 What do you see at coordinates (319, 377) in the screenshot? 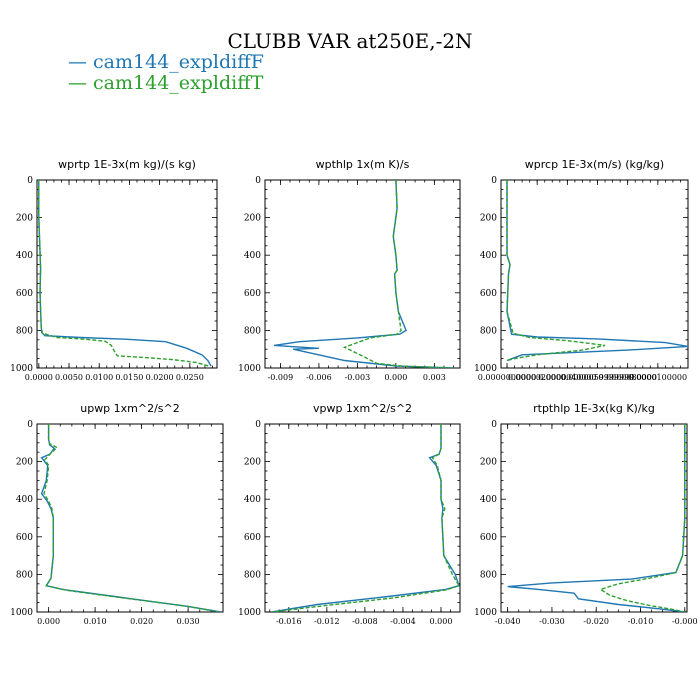
I see `x-tick-label: -0.006` at bounding box center [319, 377].